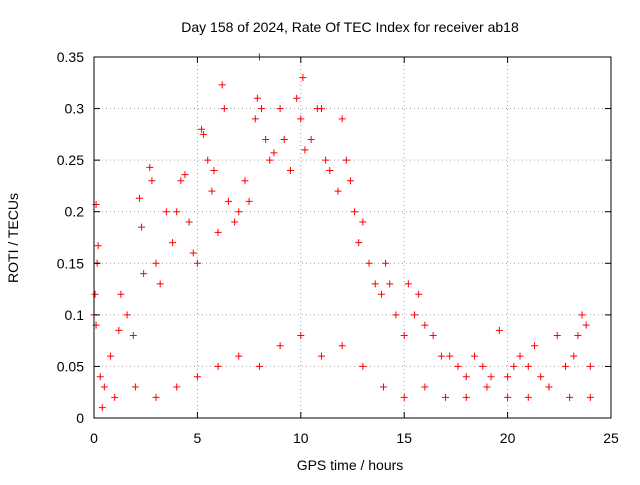 This screenshot has width=640, height=485. Describe the element at coordinates (70, 160) in the screenshot. I see `y-tick-label: 0.25` at that location.